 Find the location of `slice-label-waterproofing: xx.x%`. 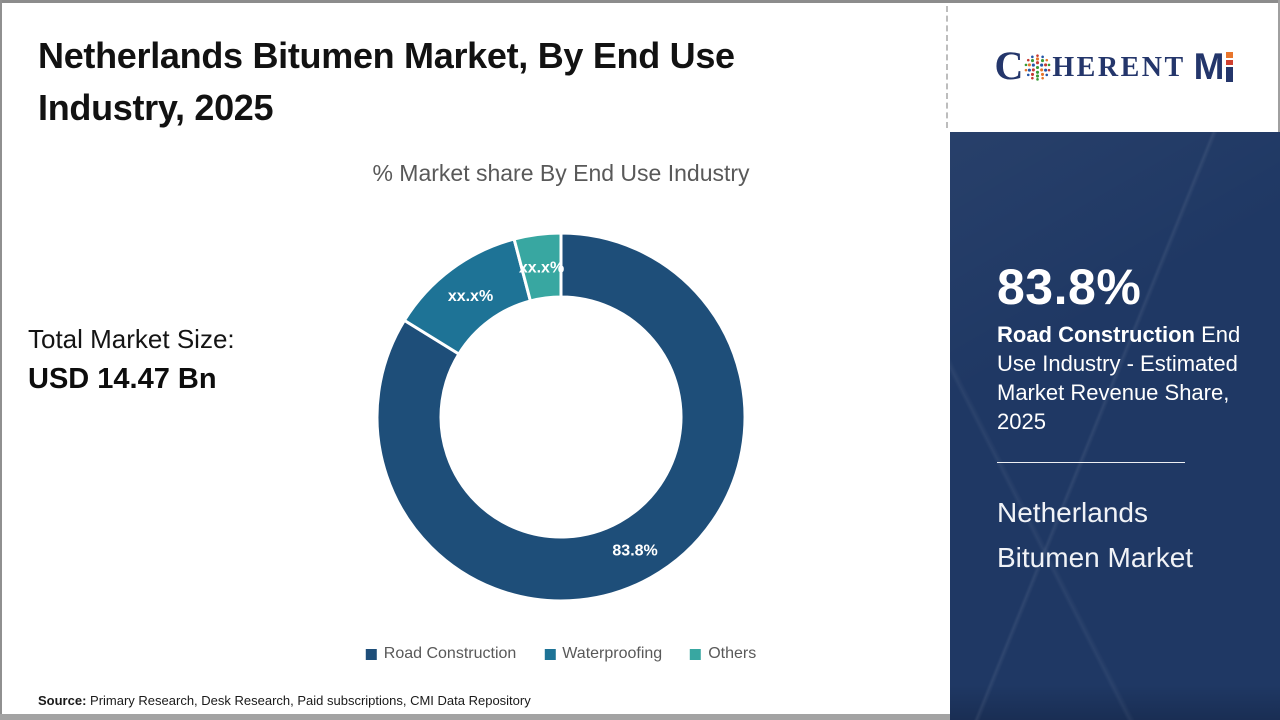

slice-label-waterproofing: xx.x% is located at coordinates (470, 296).